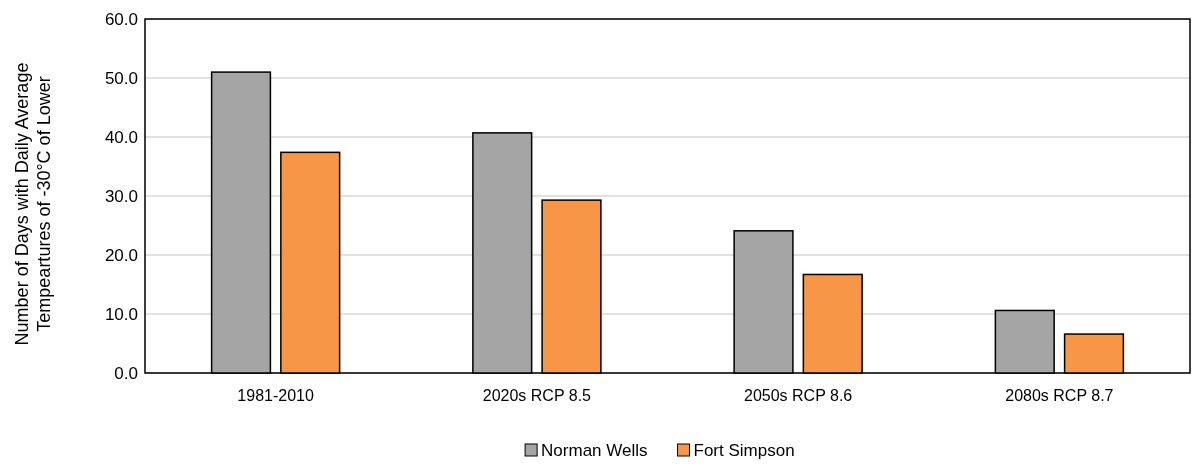 Image resolution: width=1193 pixels, height=470 pixels. I want to click on y-tick-label: 10.0, so click(121, 314).